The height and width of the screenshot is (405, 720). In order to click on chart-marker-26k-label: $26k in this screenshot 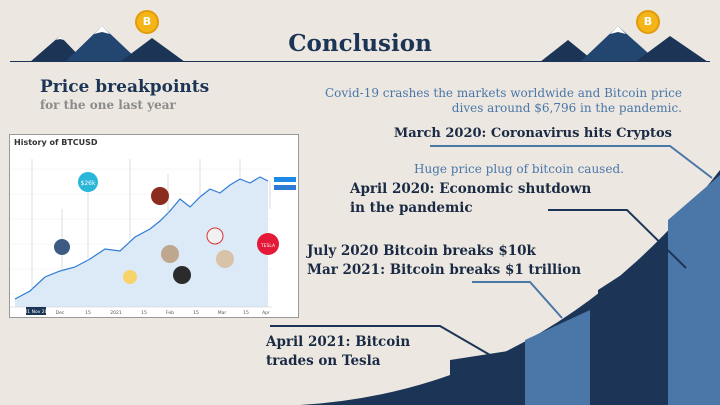, I will do `click(88, 183)`.